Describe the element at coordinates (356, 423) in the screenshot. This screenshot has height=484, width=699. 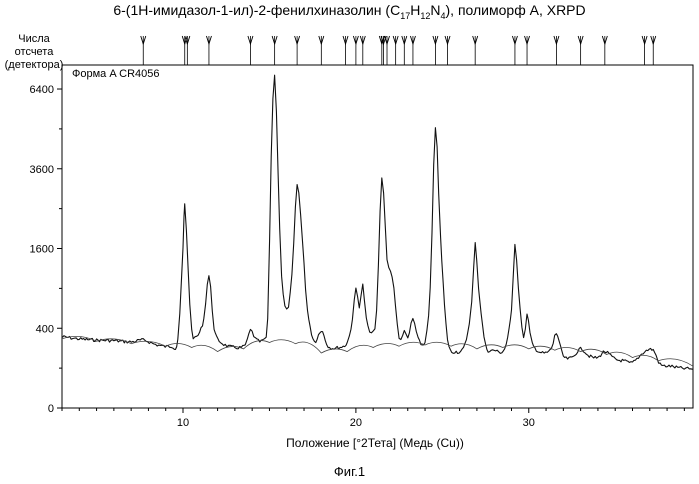
I see `x-tick-label: 20` at that location.